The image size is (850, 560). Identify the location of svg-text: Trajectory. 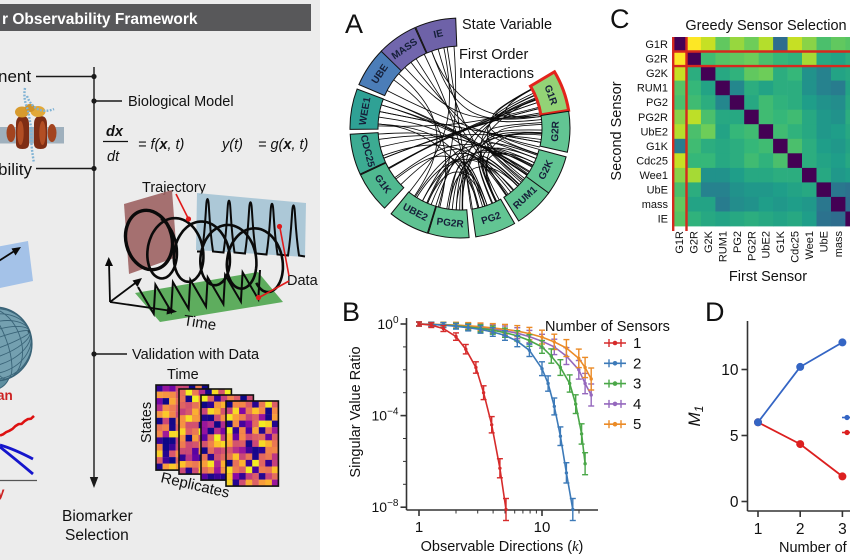
(174, 188).